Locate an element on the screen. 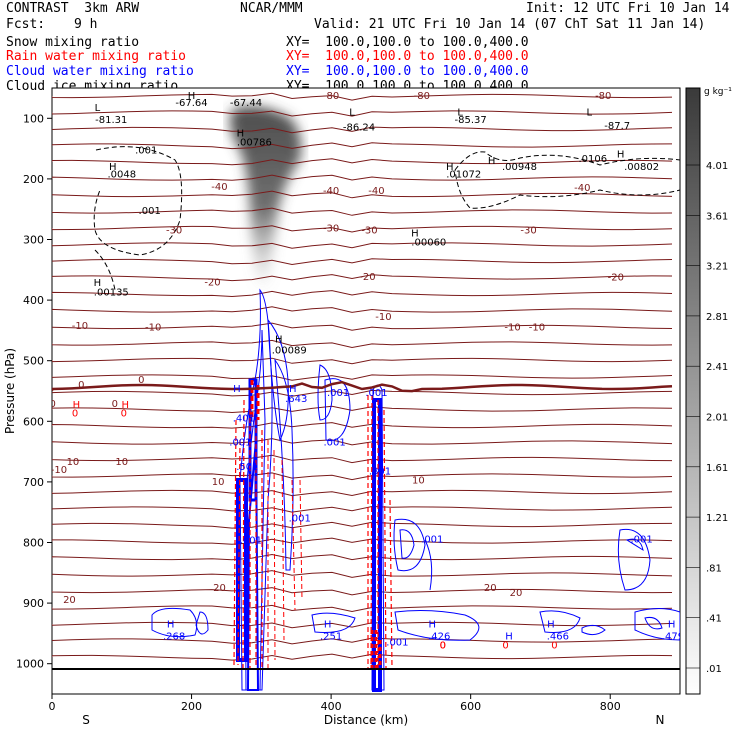  field-xy-cloud-water: XY= 100.0,100.0 to 100.0,400.0 is located at coordinates (407, 71).